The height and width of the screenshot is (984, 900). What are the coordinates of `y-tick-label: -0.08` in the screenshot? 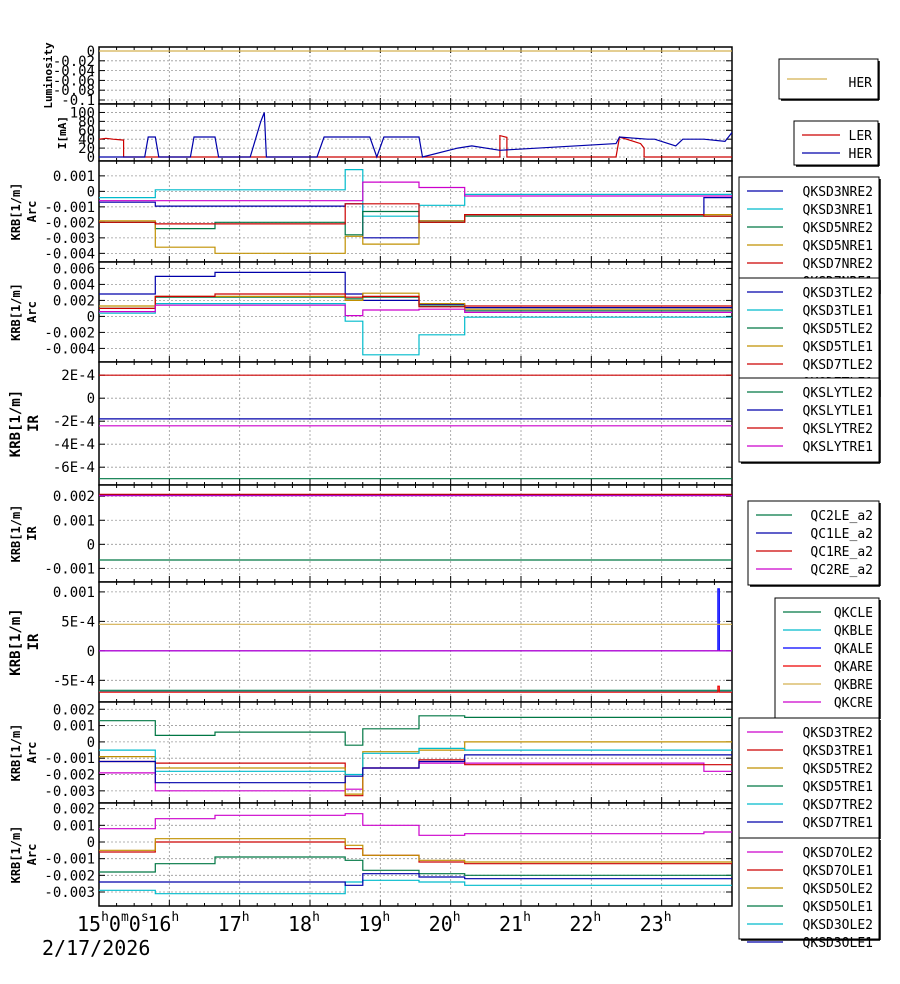 It's located at (74, 91).